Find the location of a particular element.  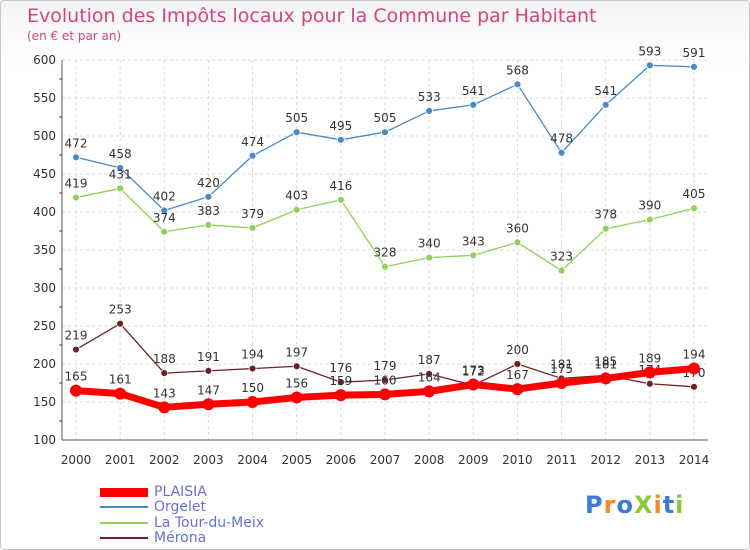

data-label: 343 is located at coordinates (473, 241).